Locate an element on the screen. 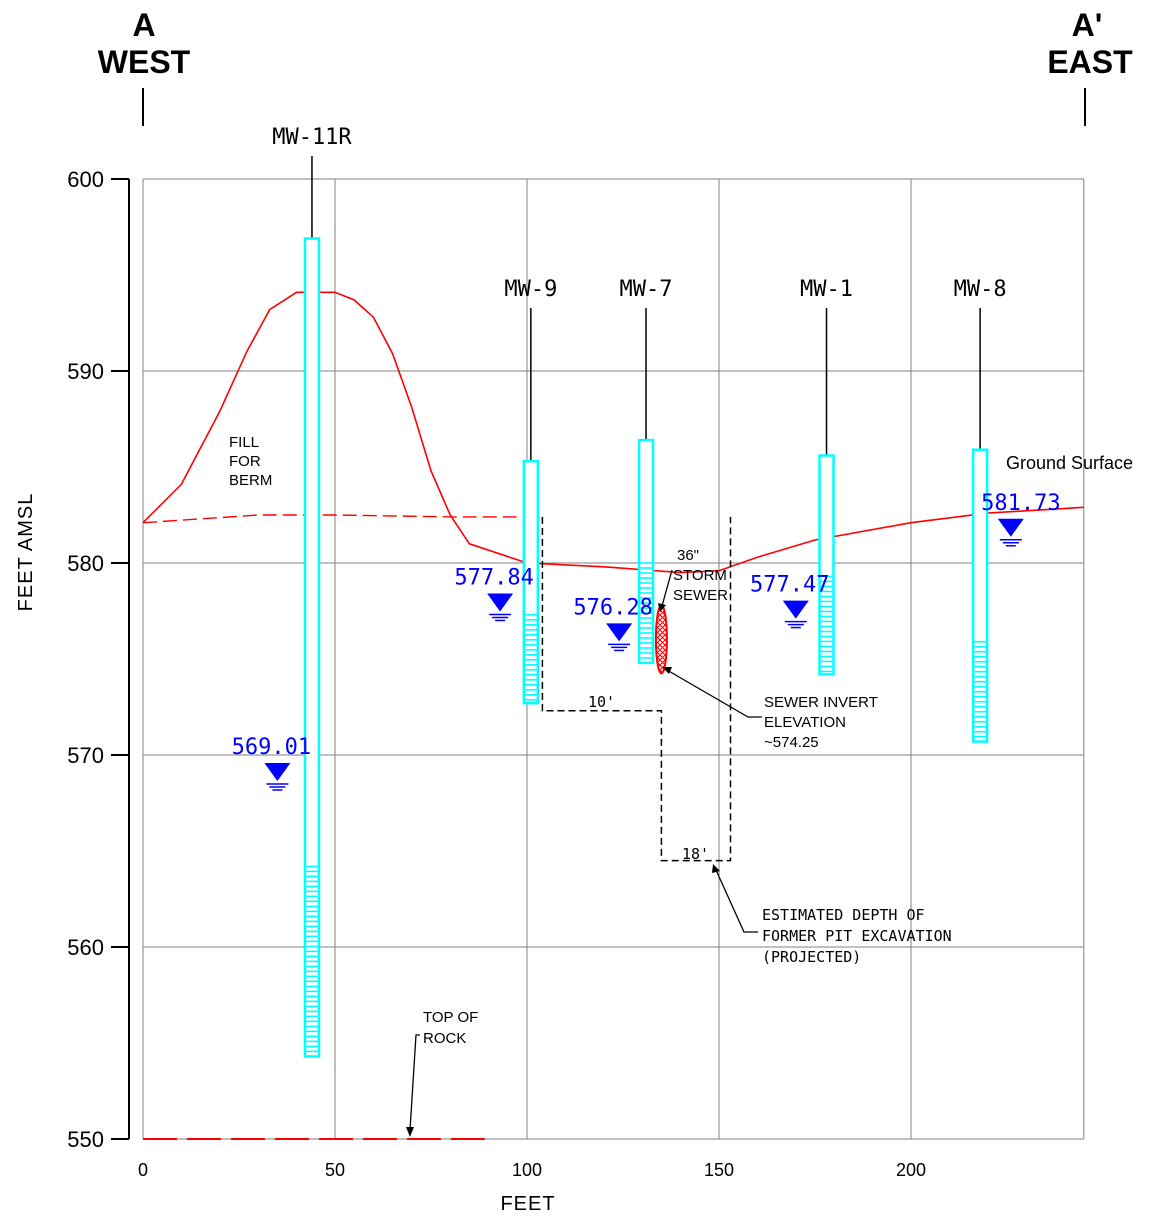 The width and height of the screenshot is (1163, 1217). top-of-rock-leader is located at coordinates (414, 1082).